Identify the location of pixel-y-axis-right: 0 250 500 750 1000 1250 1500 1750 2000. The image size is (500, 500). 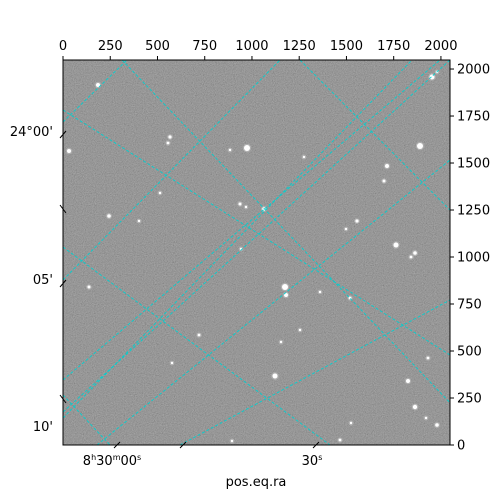
(470, 258).